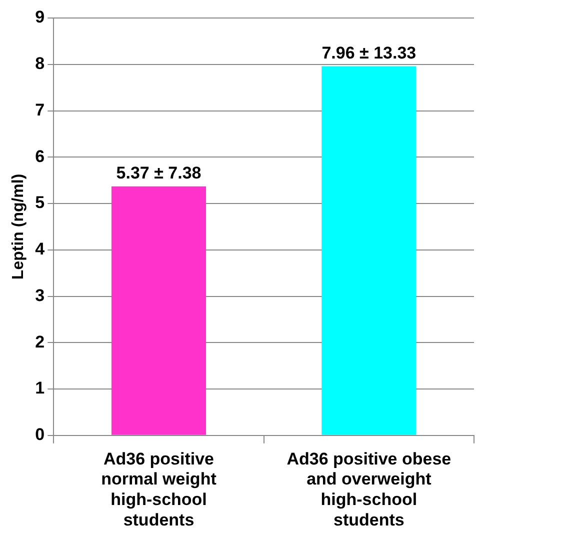 The image size is (579, 542). What do you see at coordinates (19, 227) in the screenshot?
I see `y-axis-title: Leptin (ng/ml)` at bounding box center [19, 227].